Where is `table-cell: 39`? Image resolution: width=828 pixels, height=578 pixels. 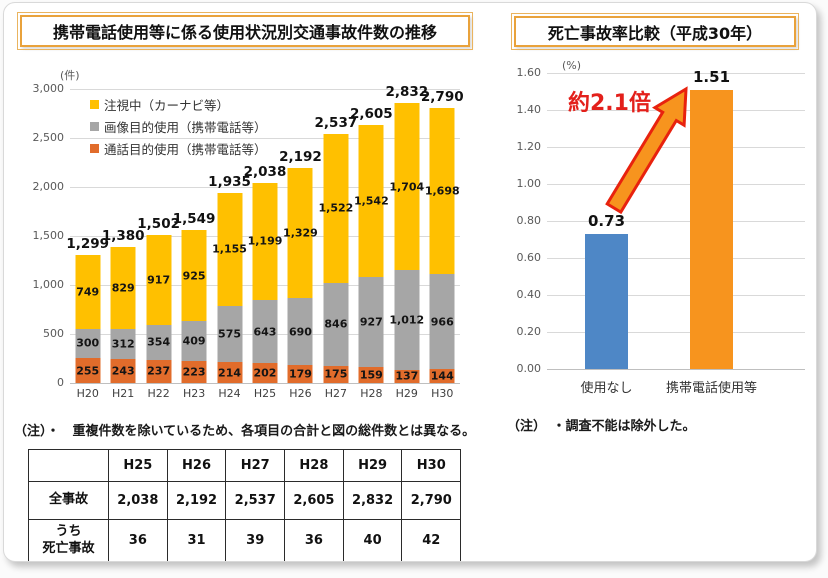
table-cell: 39 is located at coordinates (255, 540).